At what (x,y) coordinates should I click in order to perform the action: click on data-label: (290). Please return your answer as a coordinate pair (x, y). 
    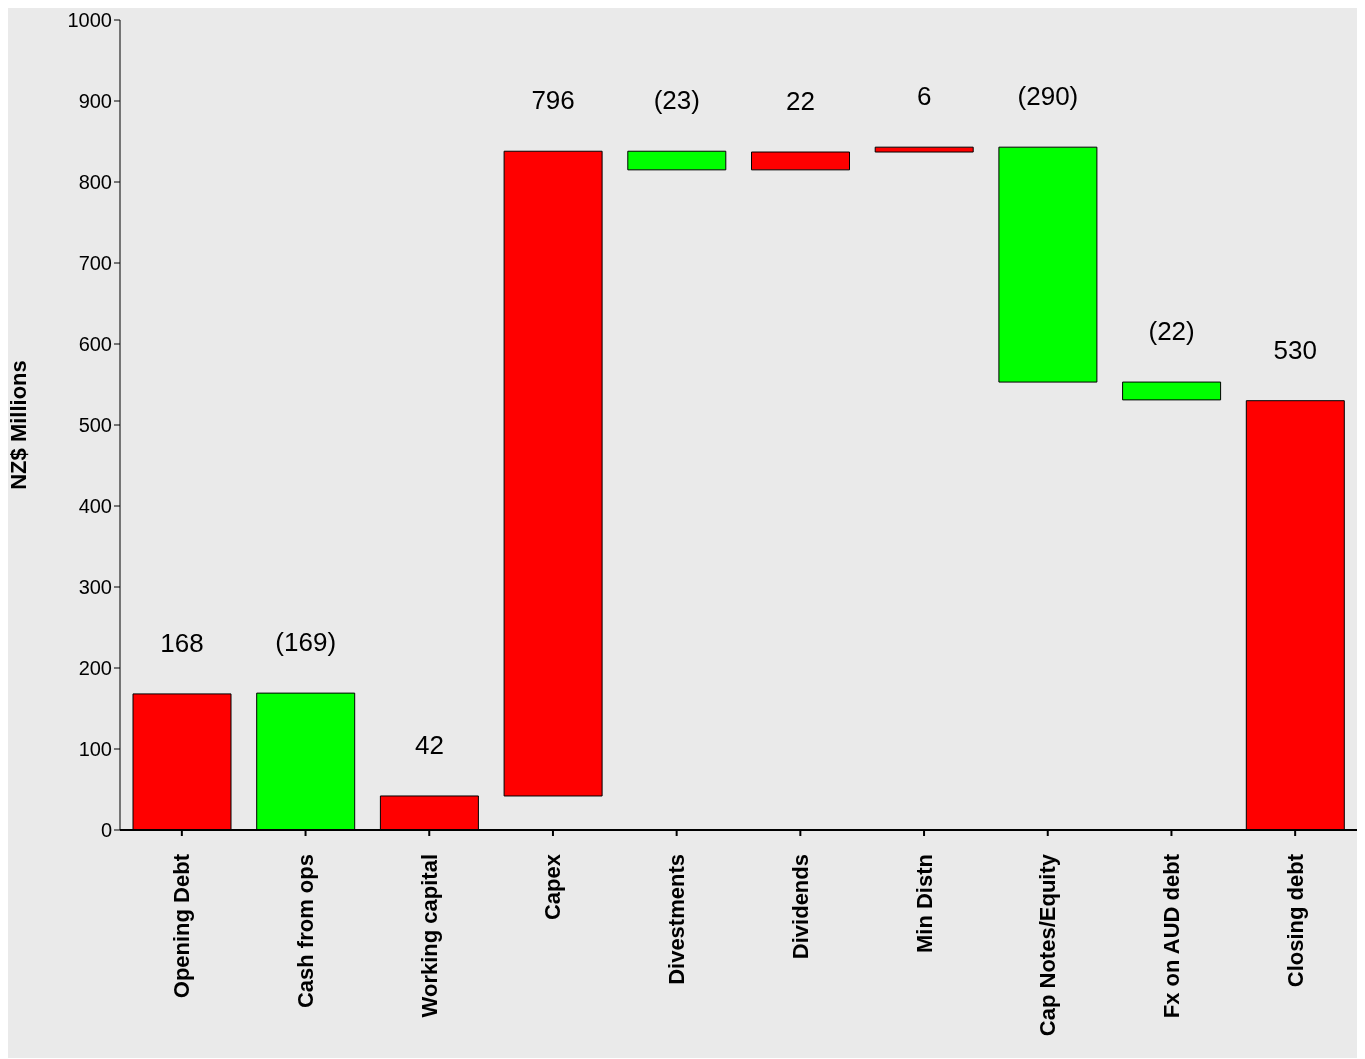
    Looking at the image, I should click on (1048, 96).